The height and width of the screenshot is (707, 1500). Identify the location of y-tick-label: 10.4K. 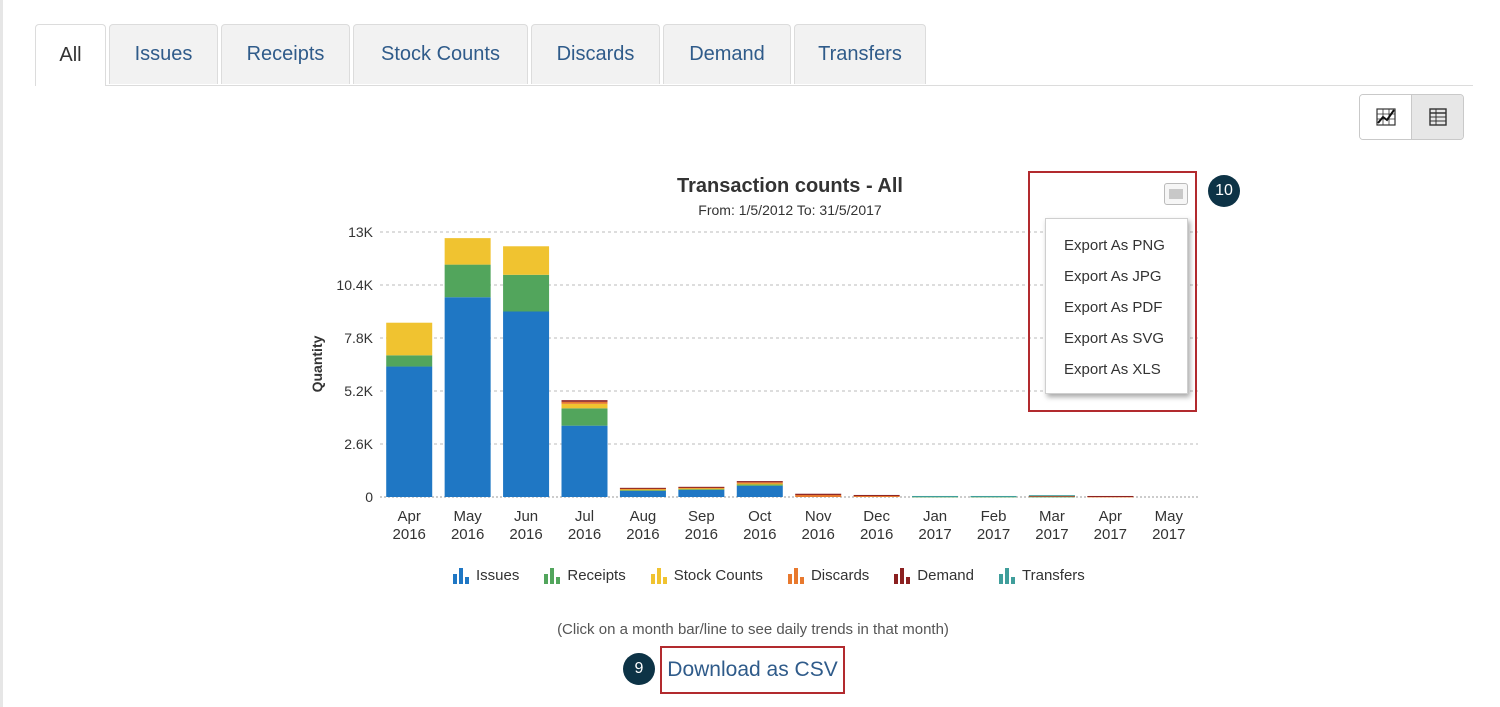
(354, 285).